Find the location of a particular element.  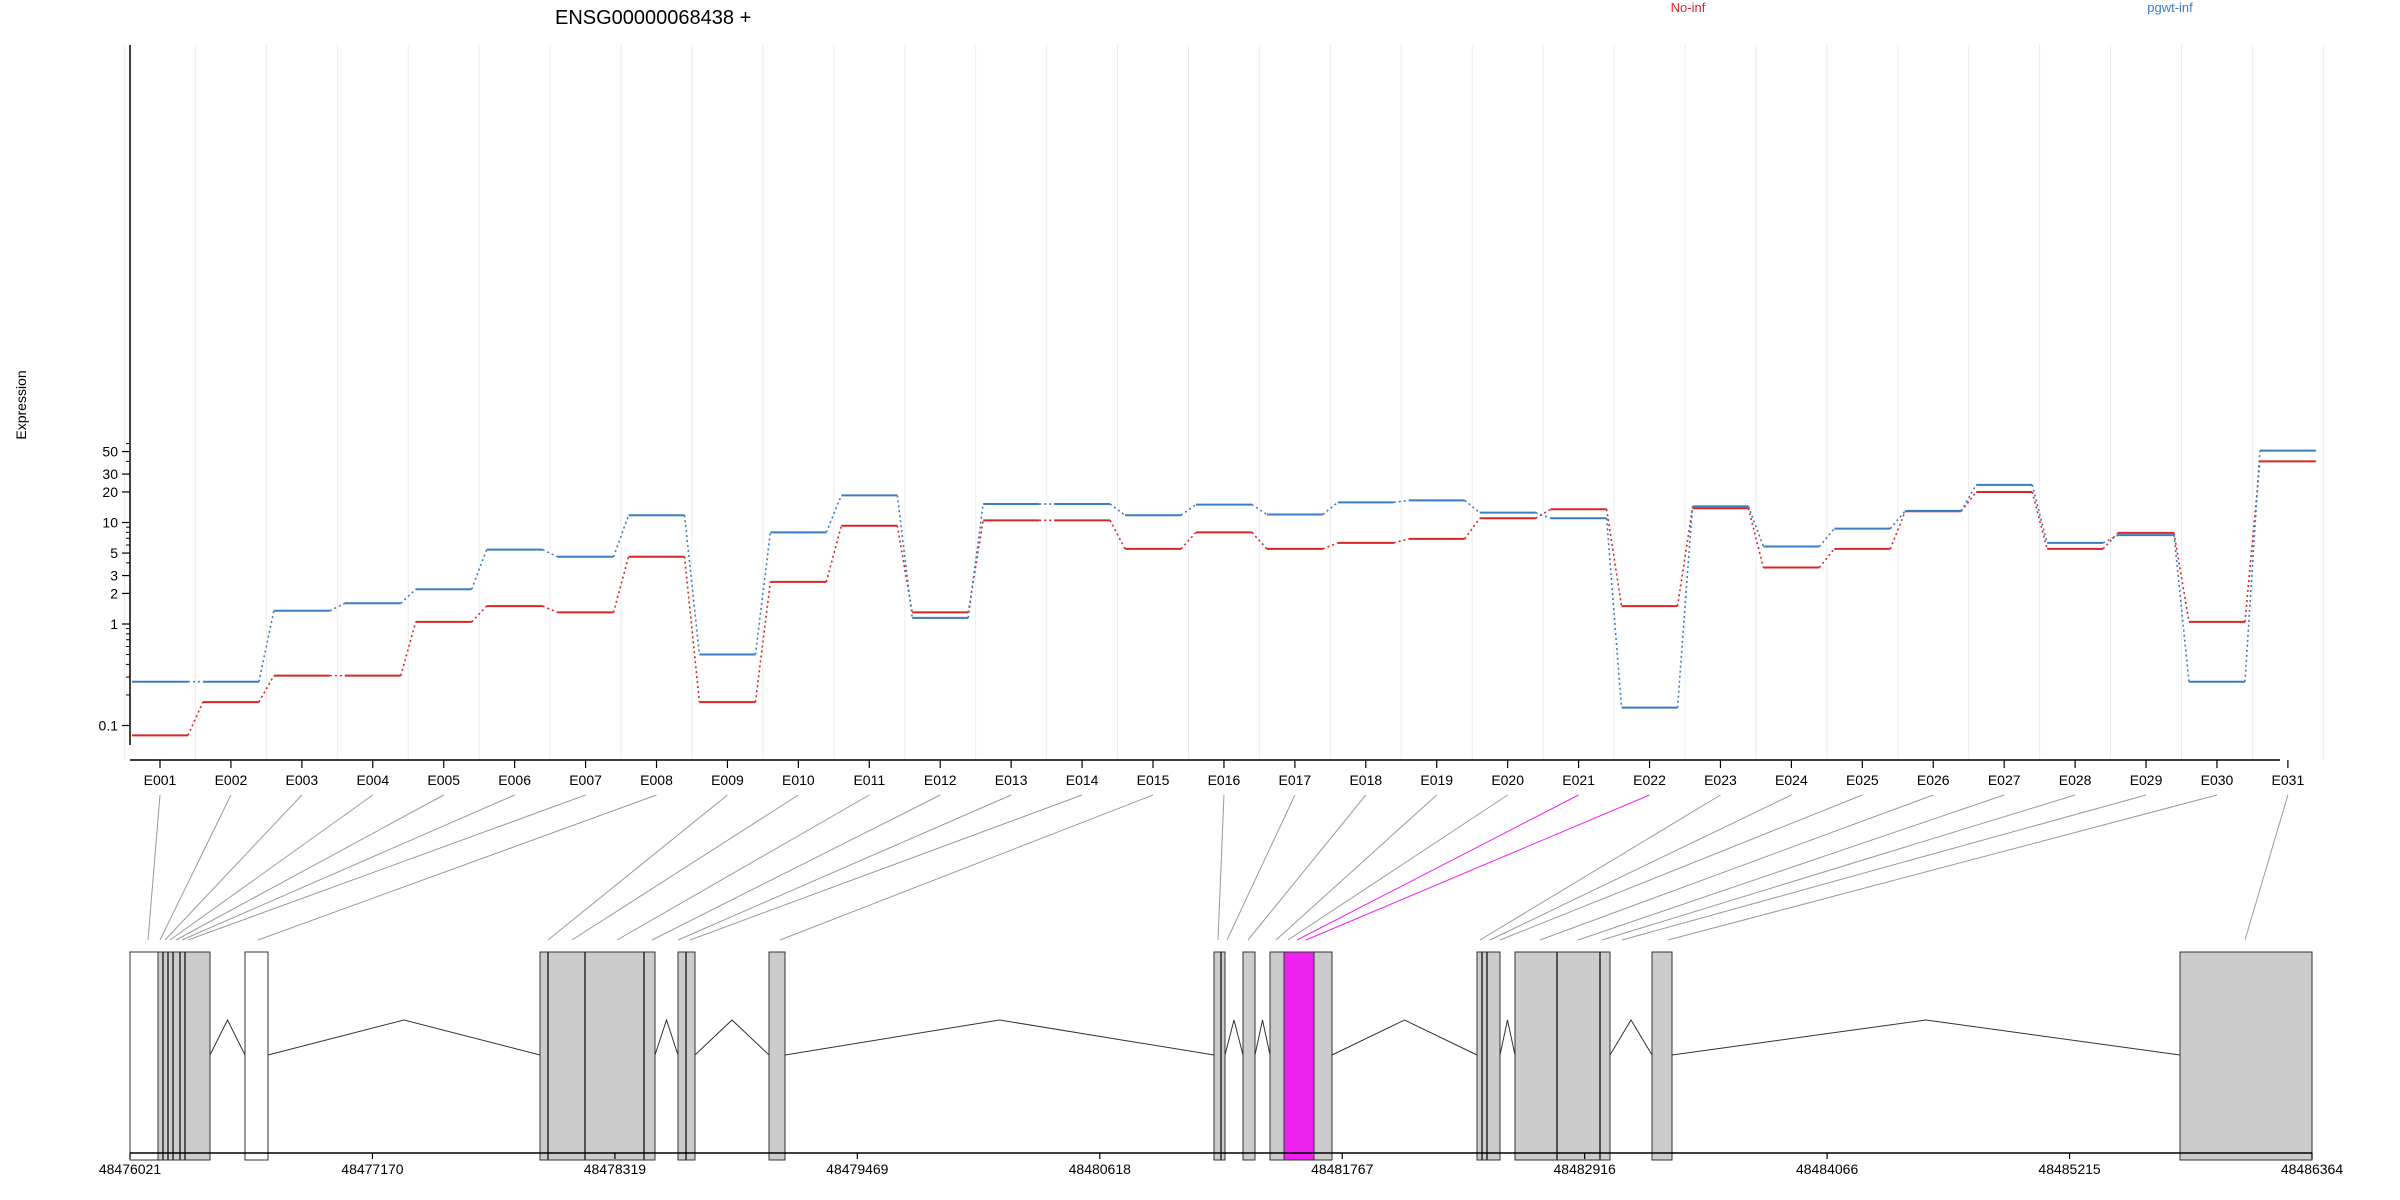

x-tick-label-e013: E013 is located at coordinates (1011, 780).